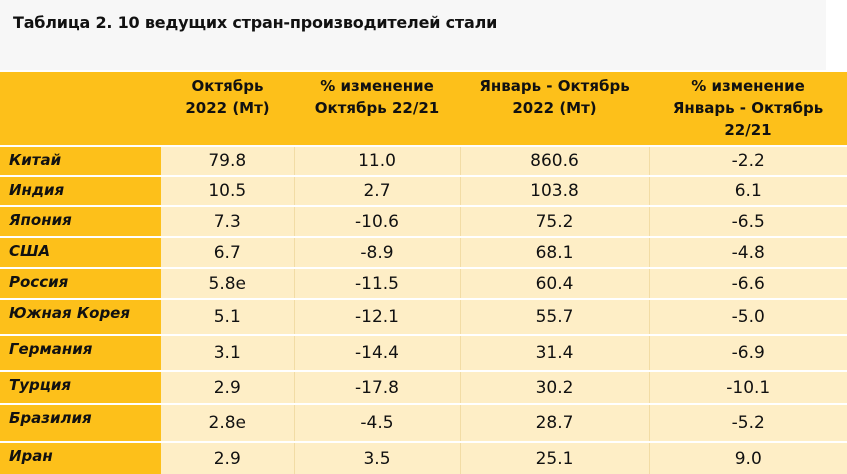 This screenshot has width=847, height=474. What do you see at coordinates (227, 221) in the screenshot?
I see `october-value-cell: 7.3` at bounding box center [227, 221].